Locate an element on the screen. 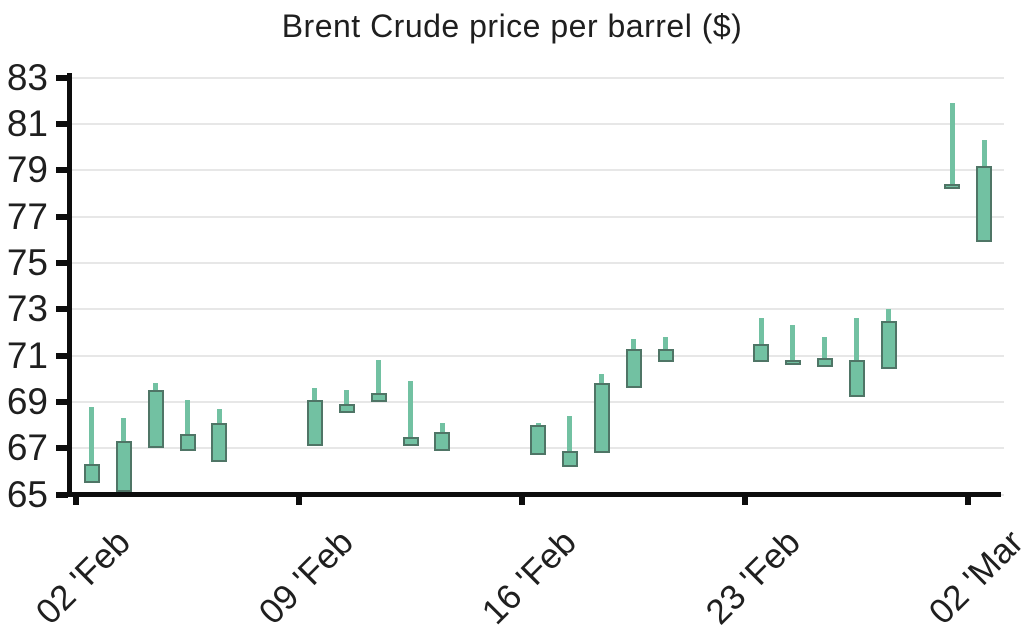  y-tick-label: 77 is located at coordinates (27, 216).